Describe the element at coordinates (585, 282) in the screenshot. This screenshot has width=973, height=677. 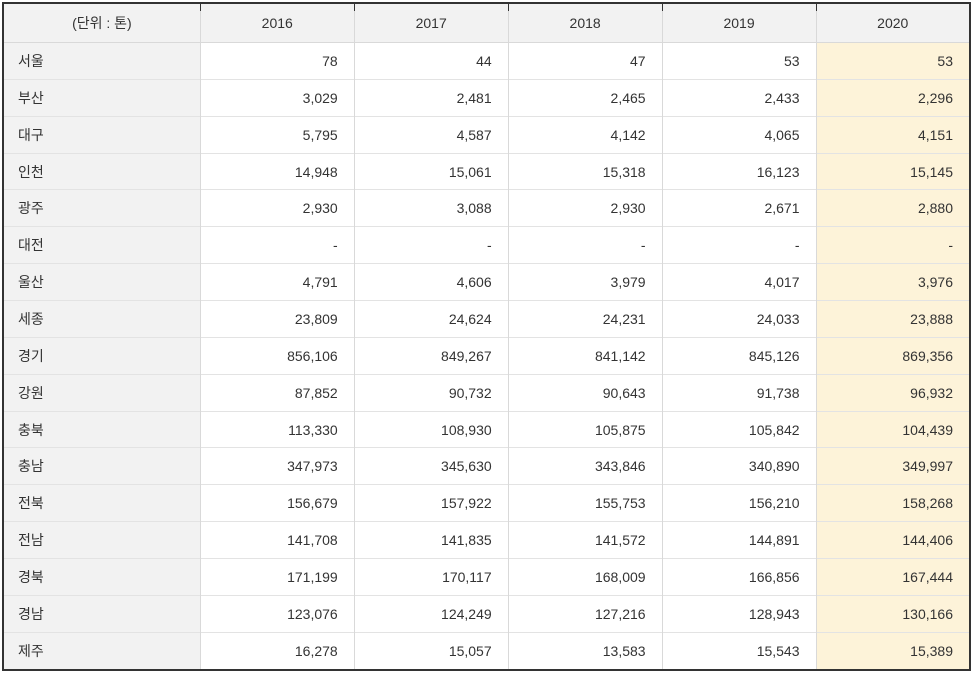
I see `value-cell: 3,979` at that location.